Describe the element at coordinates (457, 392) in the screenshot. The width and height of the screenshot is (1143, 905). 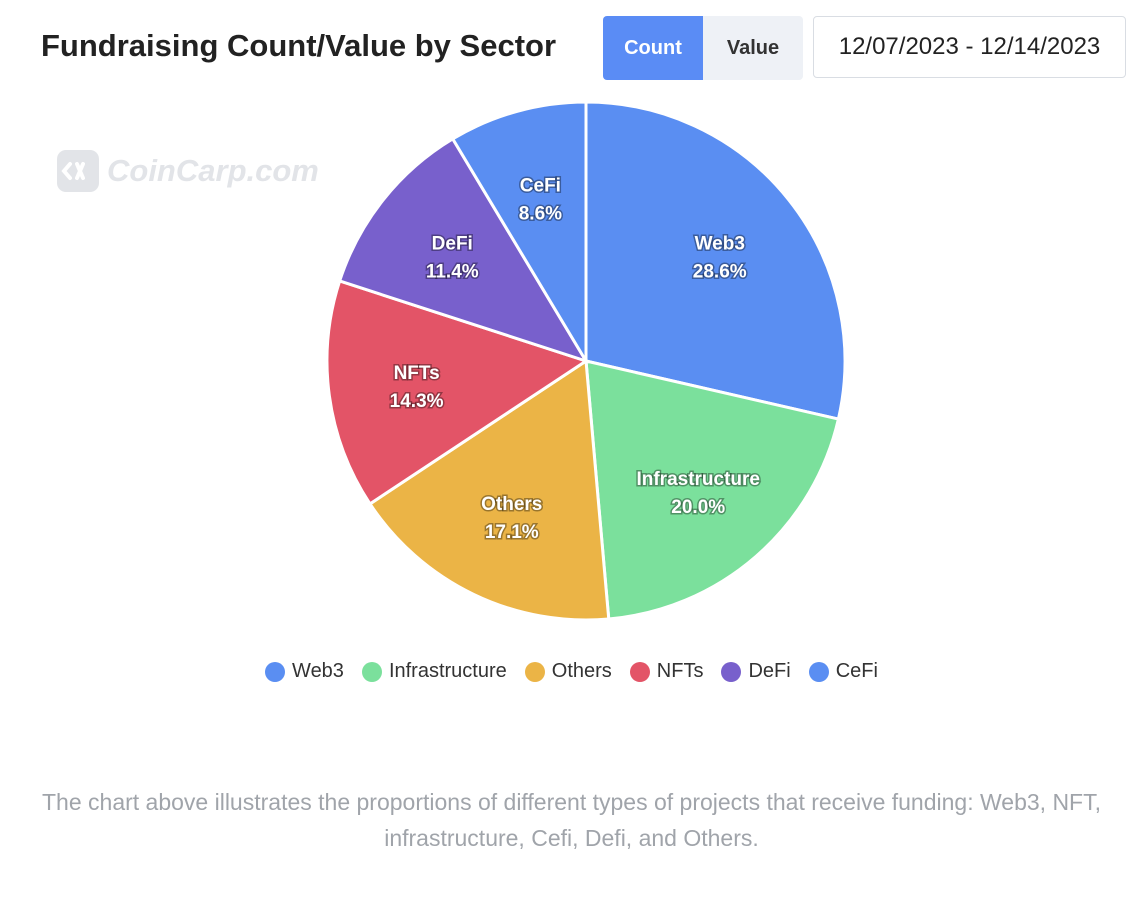
I see `pie-slice-nfts` at that location.